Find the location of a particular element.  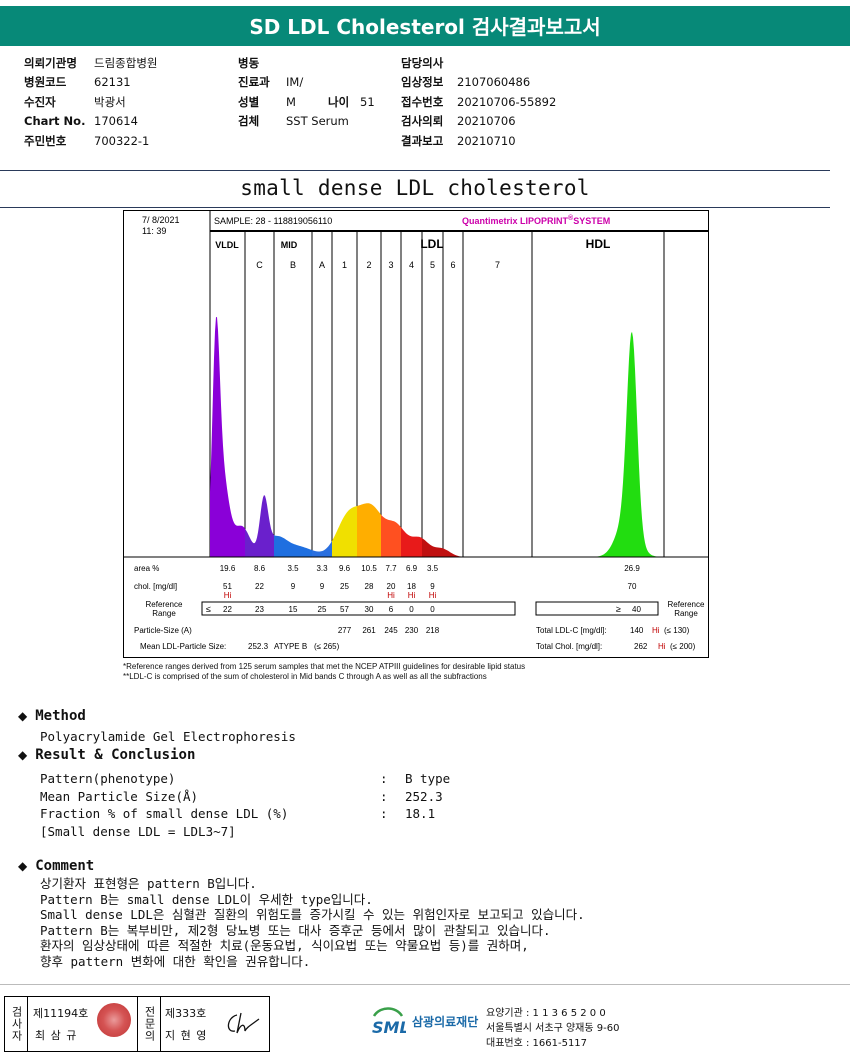

density-band-a is located at coordinates (322, 548).